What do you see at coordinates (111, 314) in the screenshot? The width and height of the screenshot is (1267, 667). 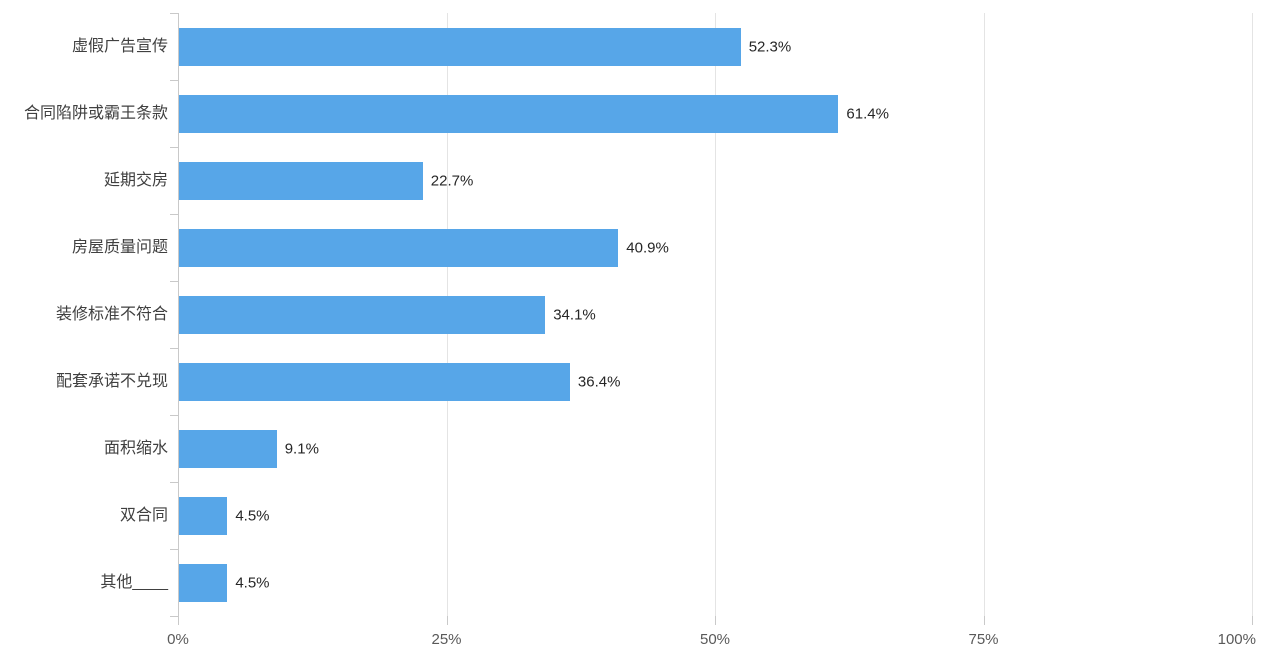 I see `category-label: 装修标准不符合` at bounding box center [111, 314].